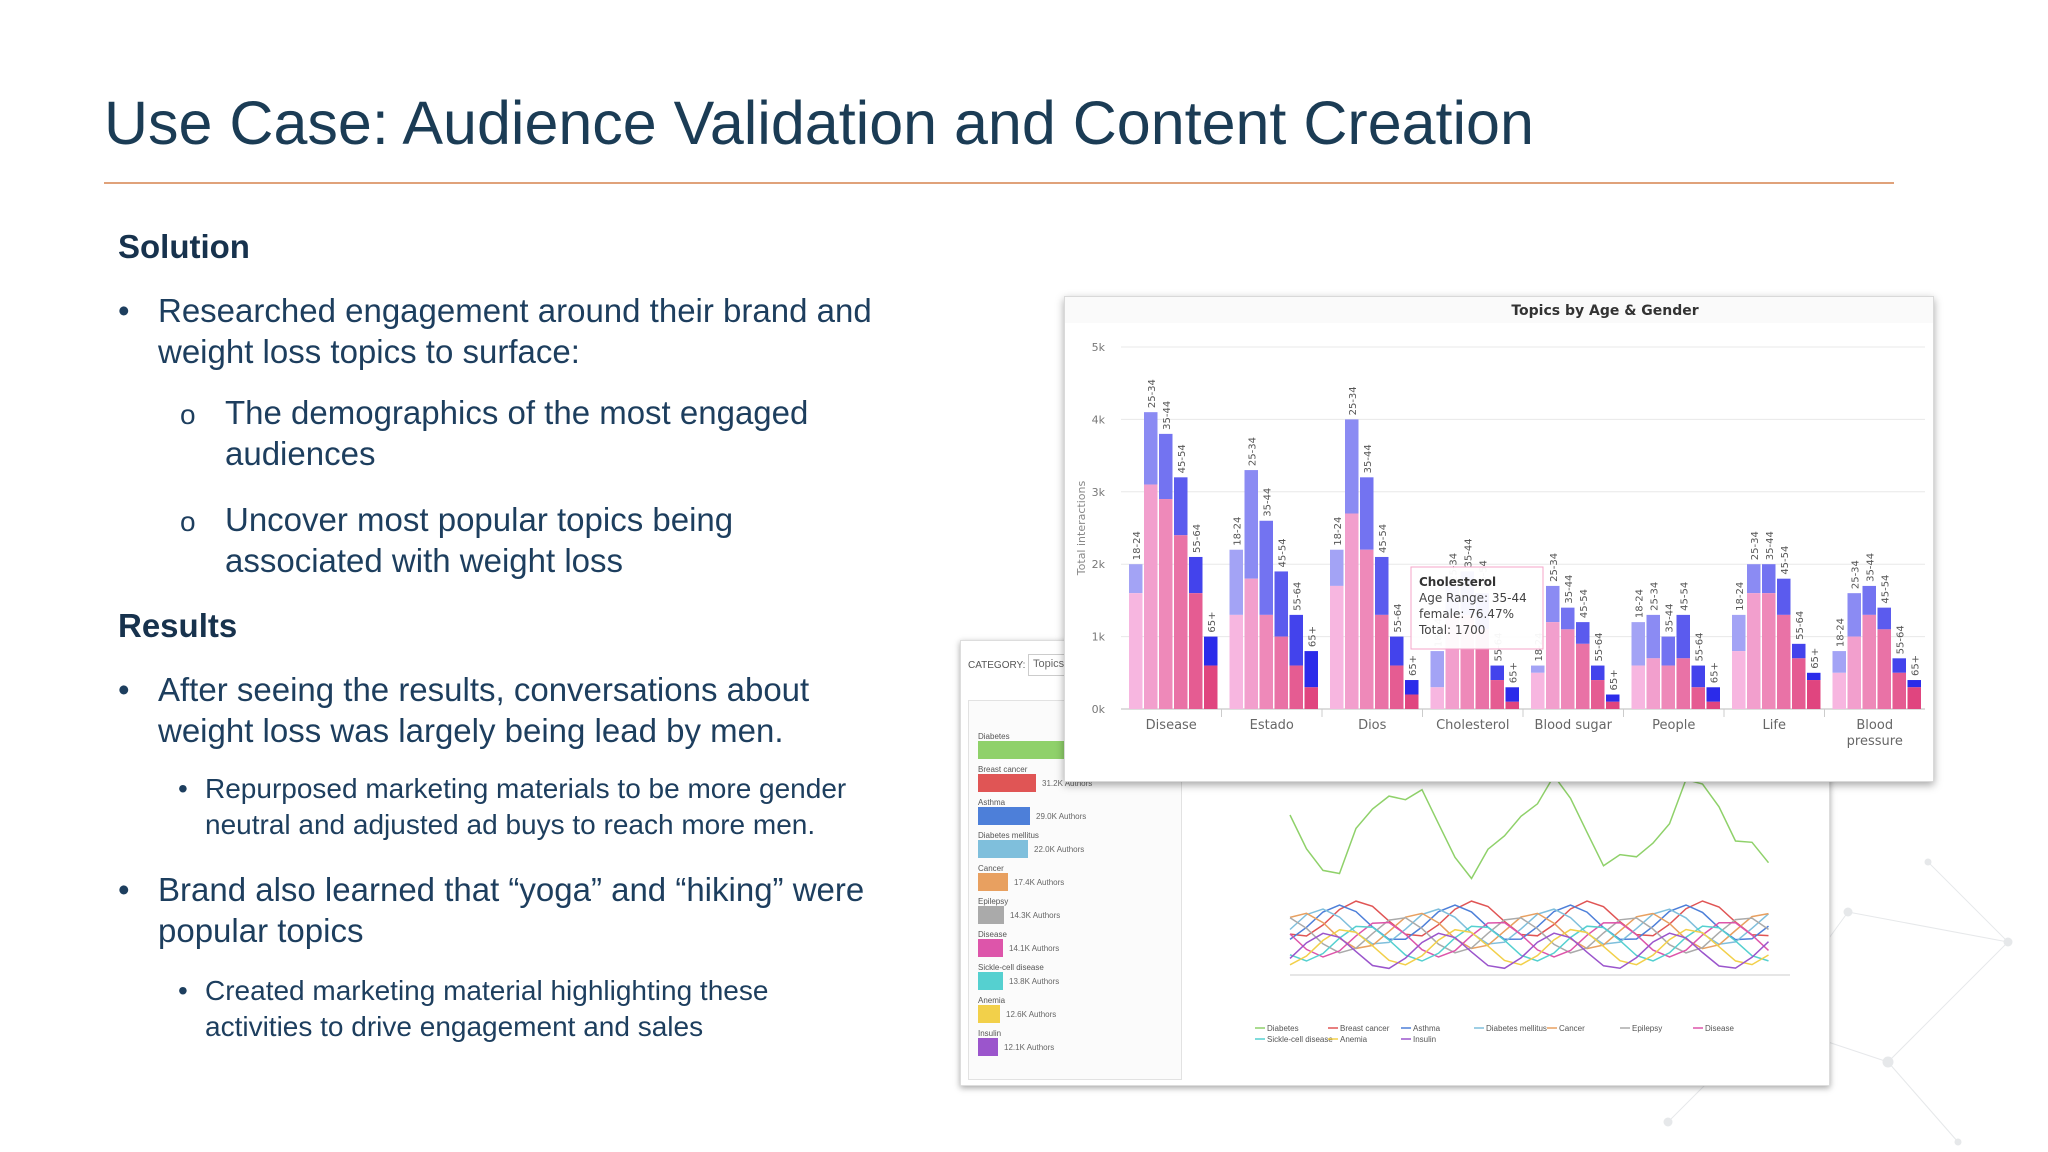 The width and height of the screenshot is (2048, 1152). I want to click on trend-legend-item: Diabetes, so click(1277, 1028).